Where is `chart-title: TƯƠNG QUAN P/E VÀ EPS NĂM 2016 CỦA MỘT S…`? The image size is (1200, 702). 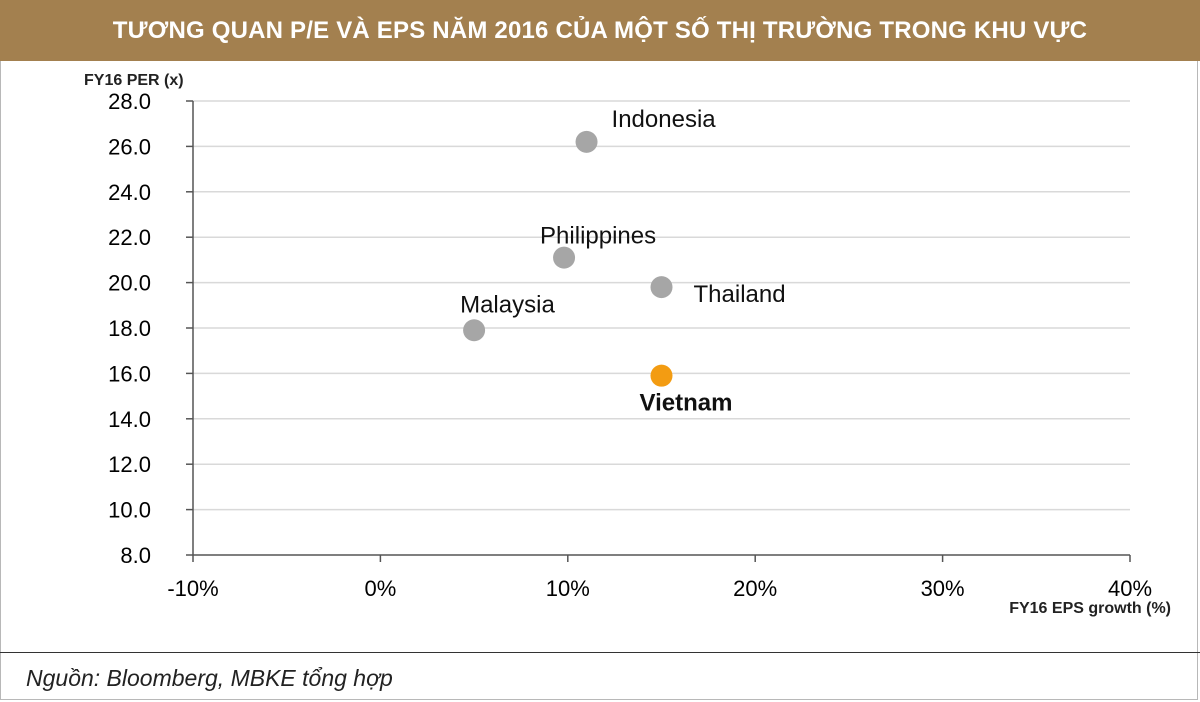 chart-title: TƯƠNG QUAN P/E VÀ EPS NĂM 2016 CỦA MỘT S… is located at coordinates (600, 30).